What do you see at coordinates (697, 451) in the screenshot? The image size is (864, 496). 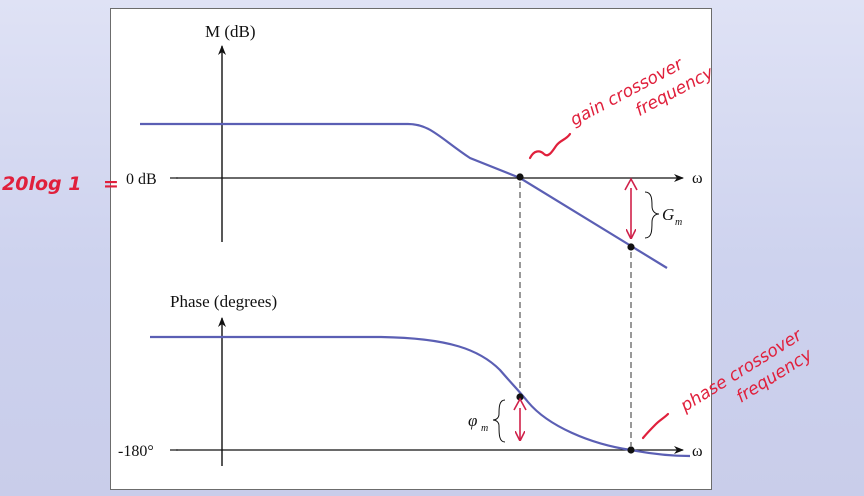 I see `phase-omega-label: ω` at bounding box center [697, 451].